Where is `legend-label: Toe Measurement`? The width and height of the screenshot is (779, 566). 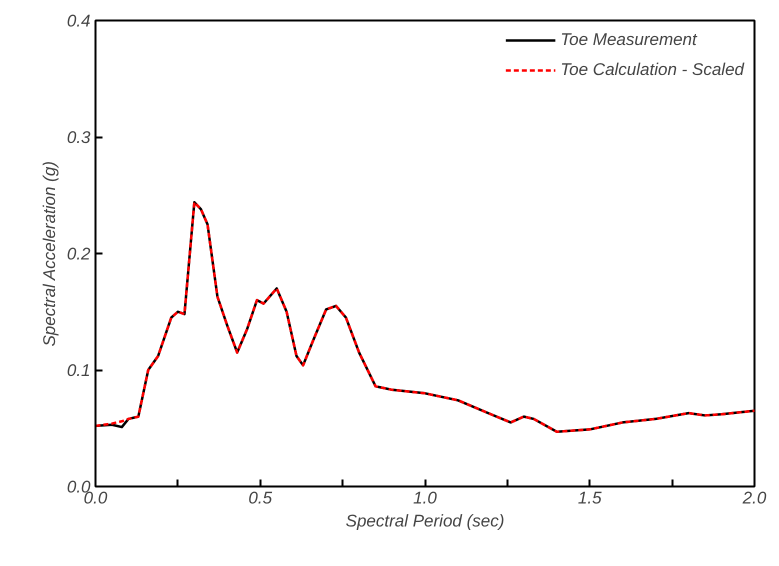
legend-label: Toe Measurement is located at coordinates (628, 40).